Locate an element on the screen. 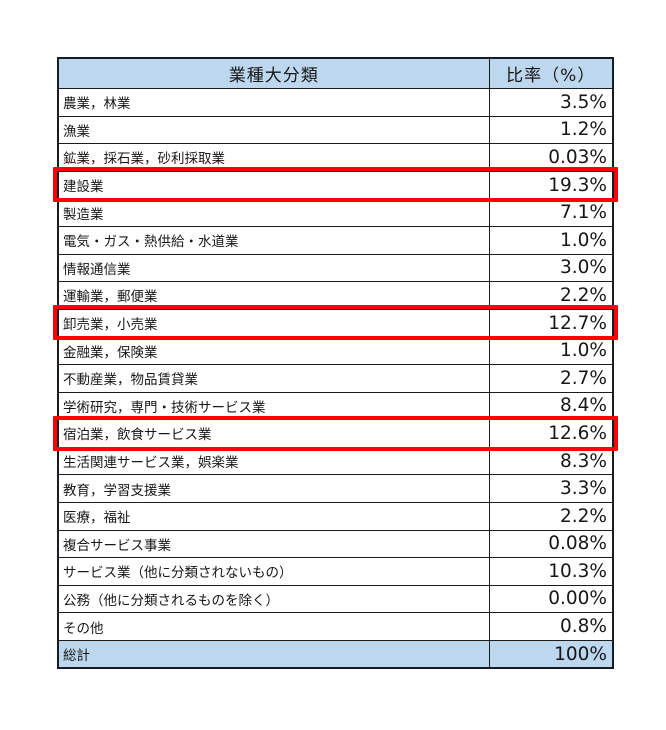 The width and height of the screenshot is (666, 730). row-label: 情報通信業 is located at coordinates (273, 268).